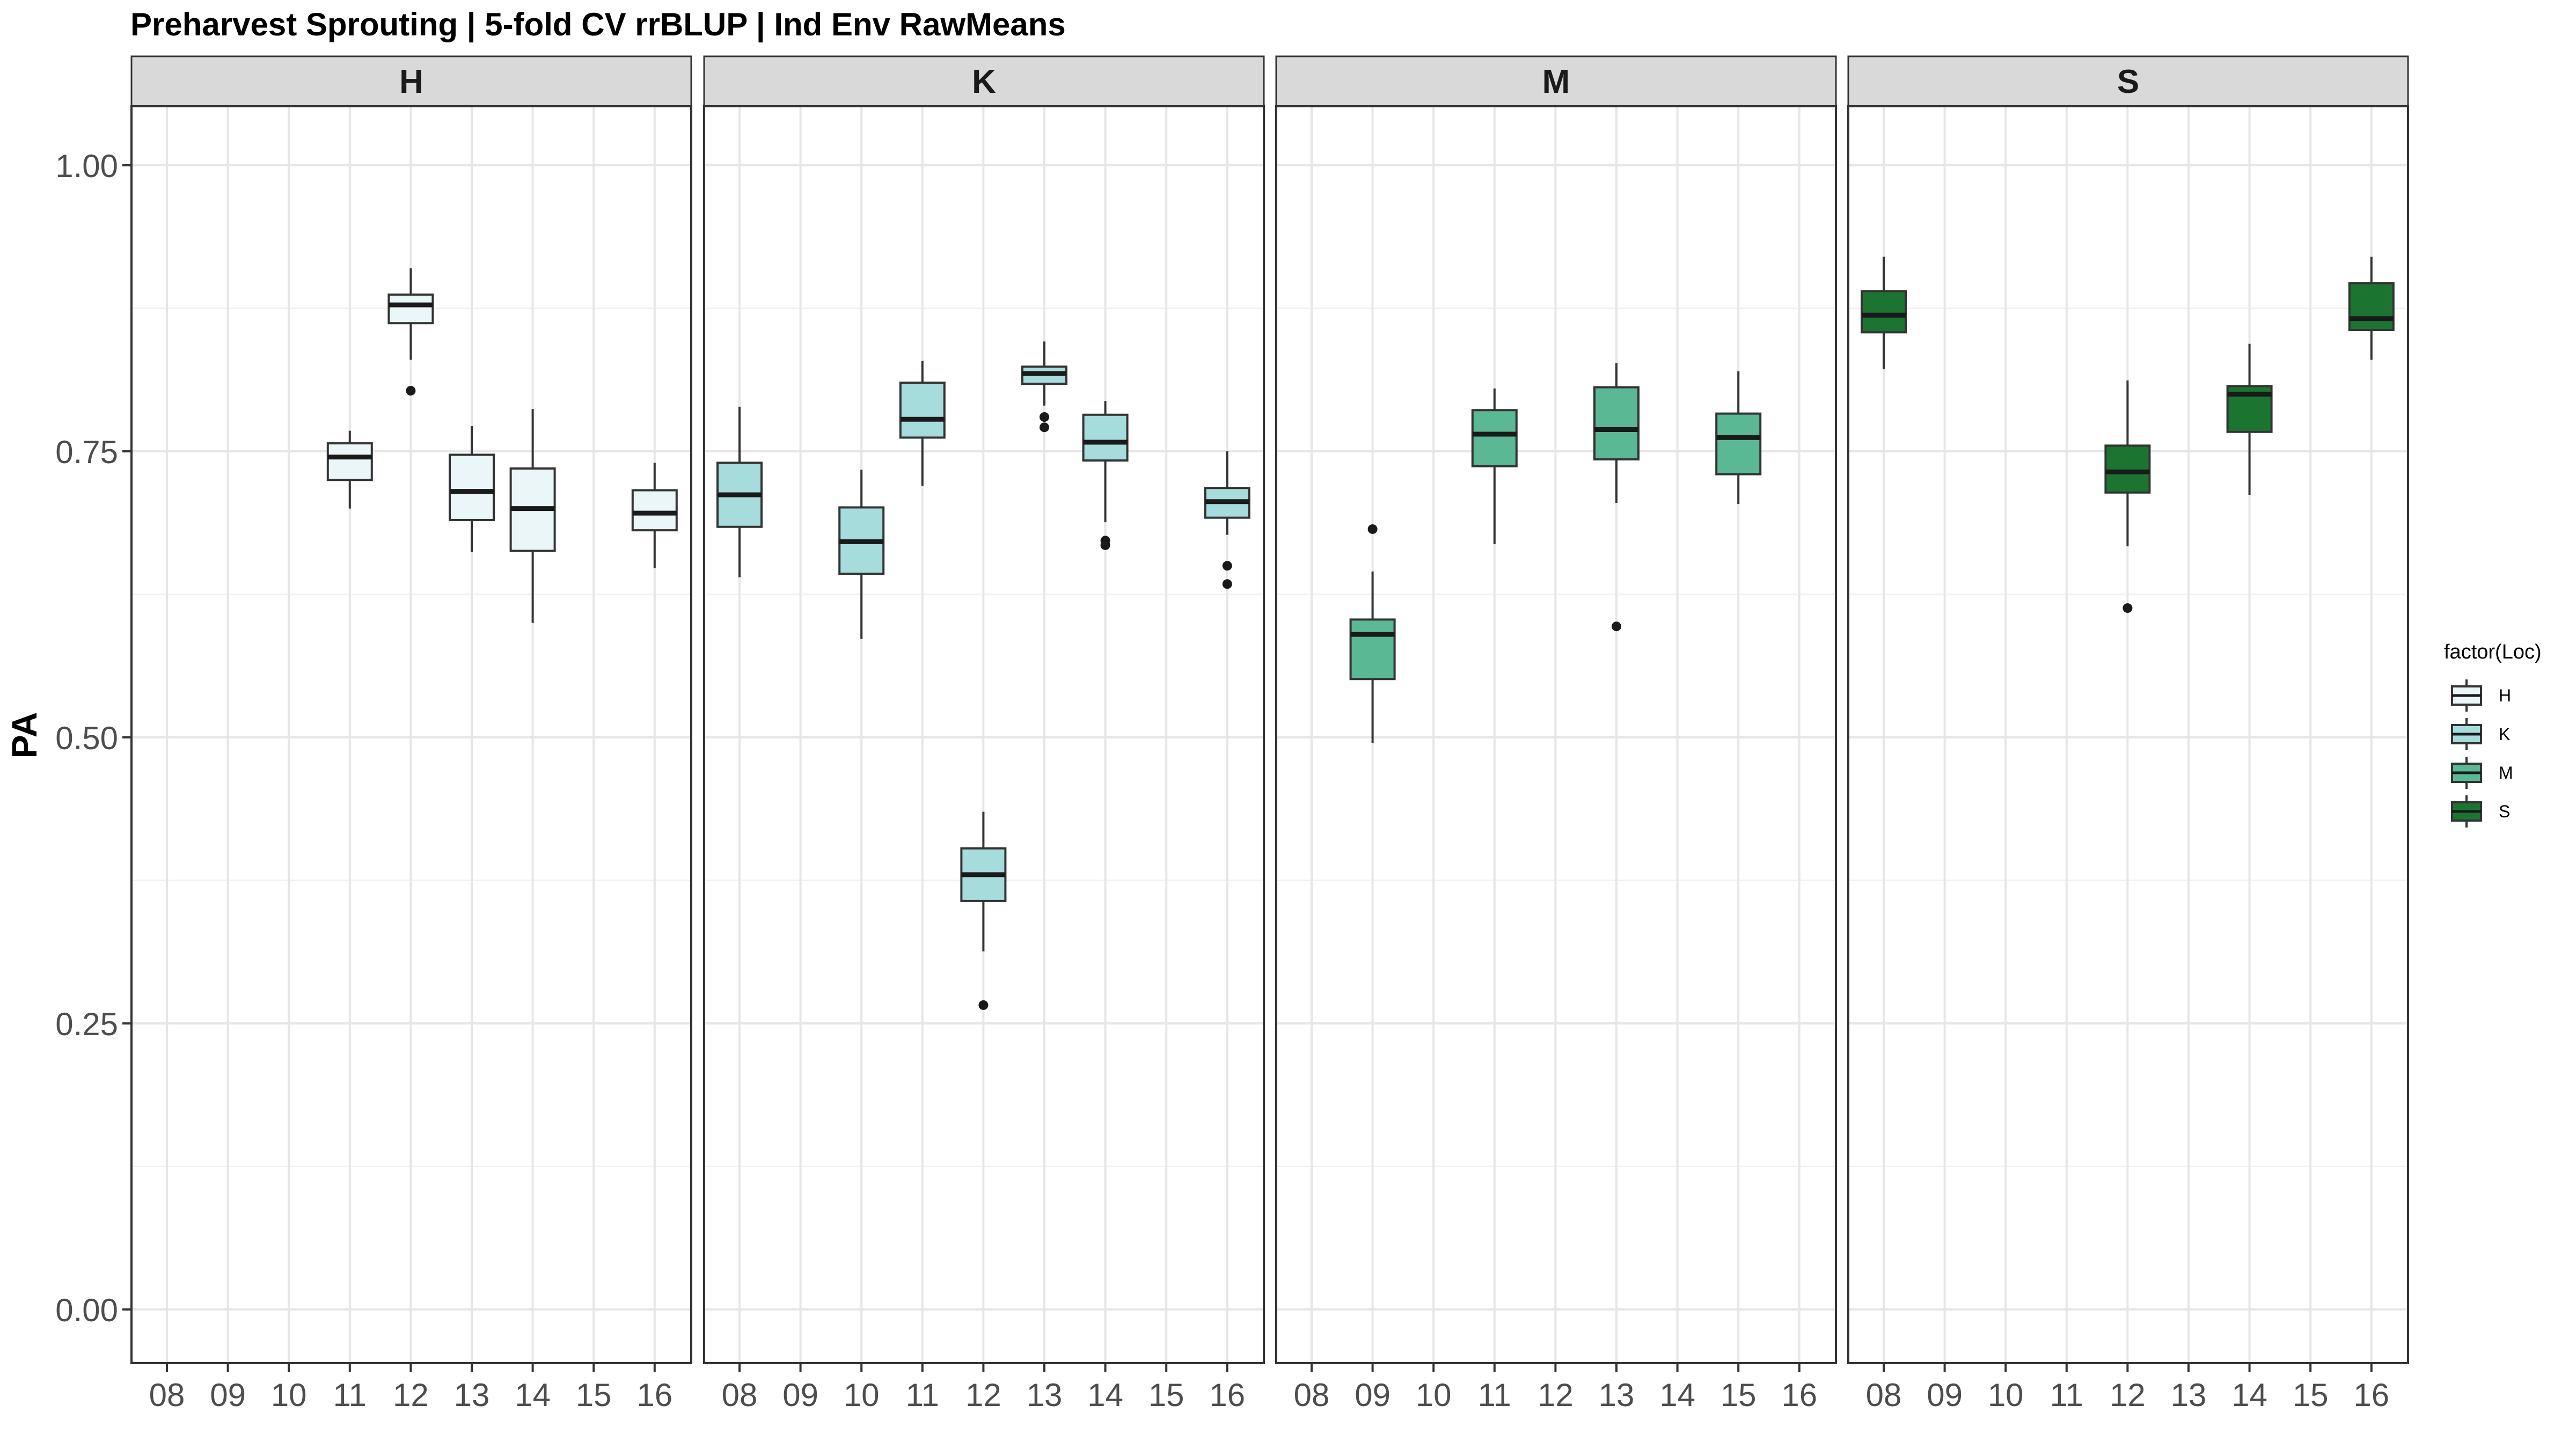  What do you see at coordinates (1556, 81) in the screenshot?
I see `facet-label: M` at bounding box center [1556, 81].